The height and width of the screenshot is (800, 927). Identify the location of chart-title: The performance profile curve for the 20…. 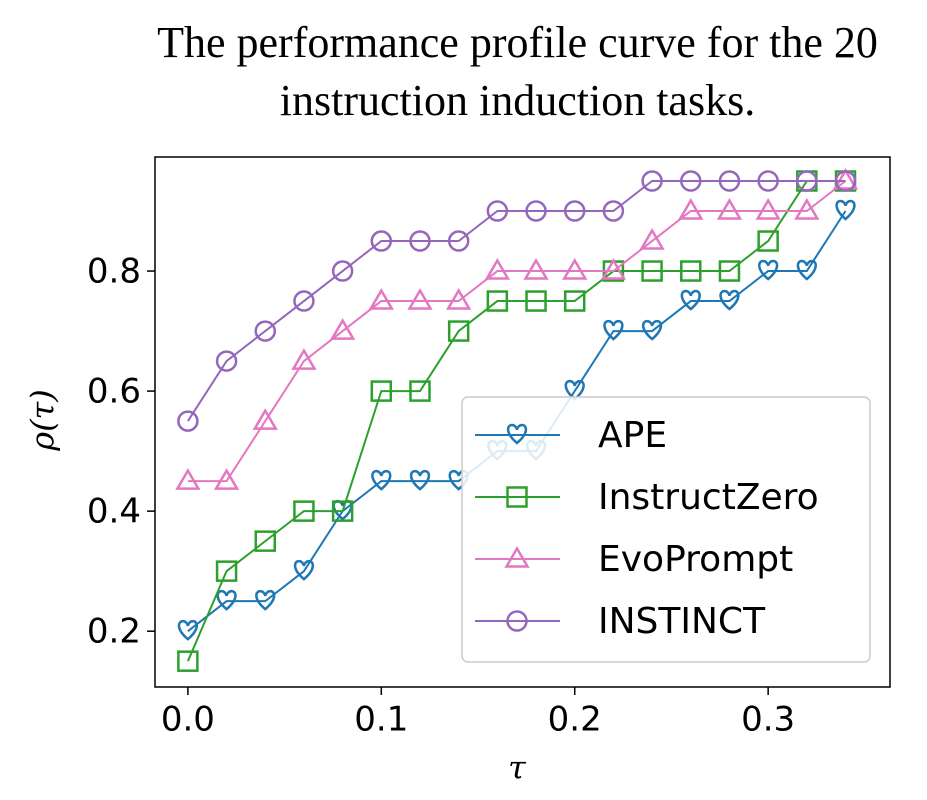
(517, 71).